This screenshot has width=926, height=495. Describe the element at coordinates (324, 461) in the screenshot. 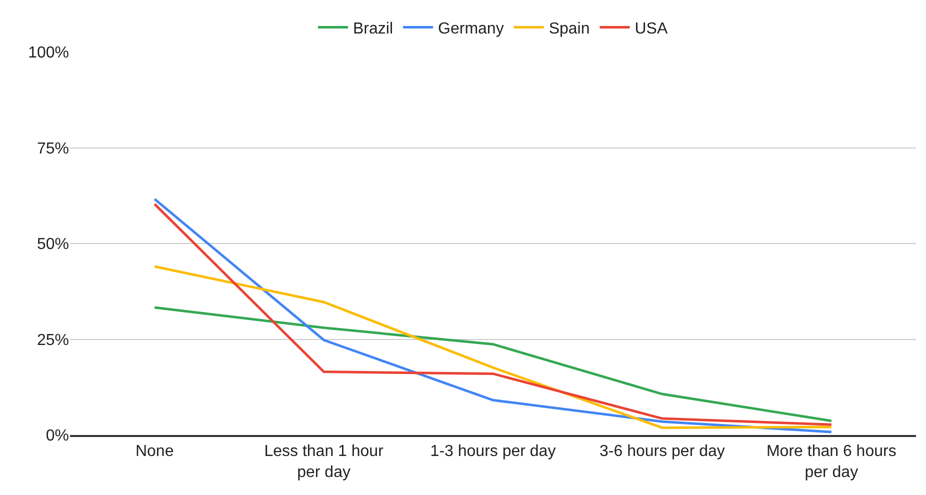

I see `x-tick-label: Less than 1 hour per day` at that location.